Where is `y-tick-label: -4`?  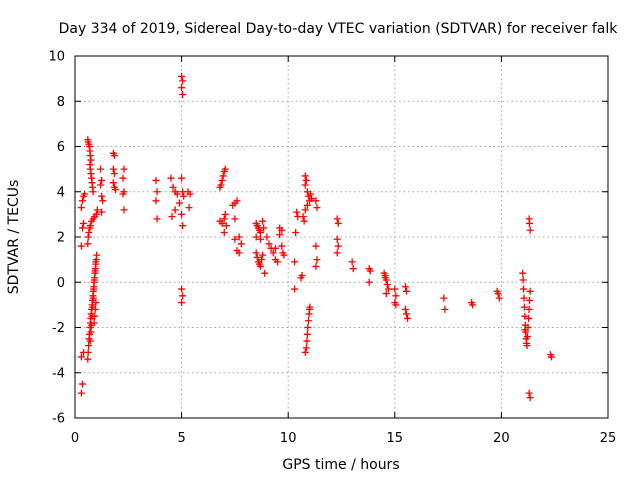 y-tick-label: -4 is located at coordinates (58, 373).